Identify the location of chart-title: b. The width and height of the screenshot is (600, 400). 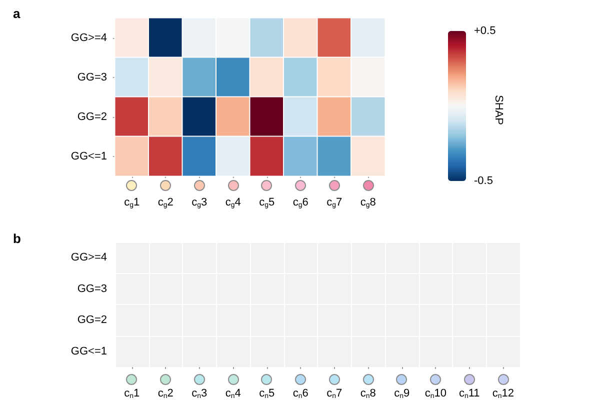
(17, 238).